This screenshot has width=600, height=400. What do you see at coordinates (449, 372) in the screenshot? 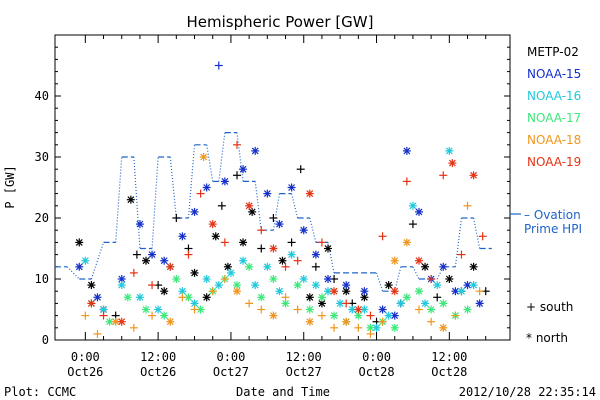
I see `x-tick-label-date: Oct28` at bounding box center [449, 372].